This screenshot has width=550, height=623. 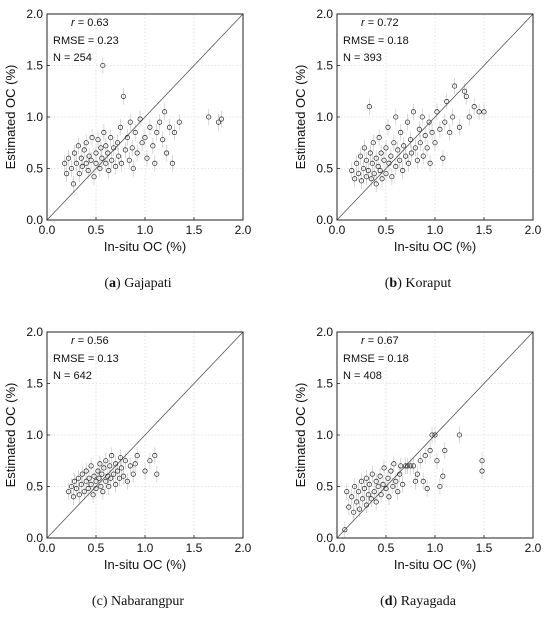 I want to click on y-tick-label: 1.0, so click(x=324, y=435).